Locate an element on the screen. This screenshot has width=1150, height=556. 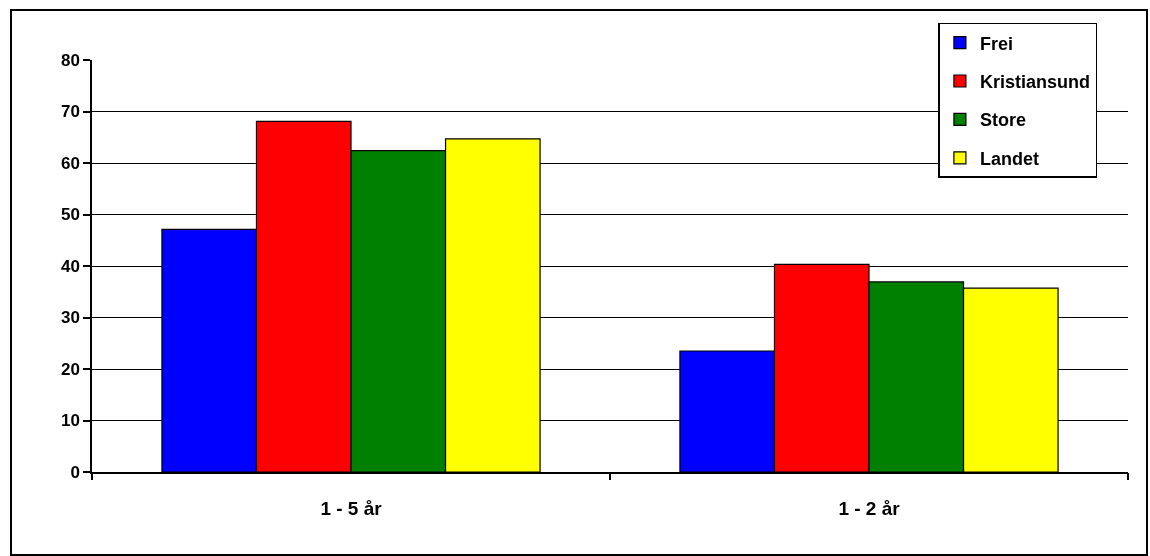
y-tick-label: 20 is located at coordinates (70, 369).